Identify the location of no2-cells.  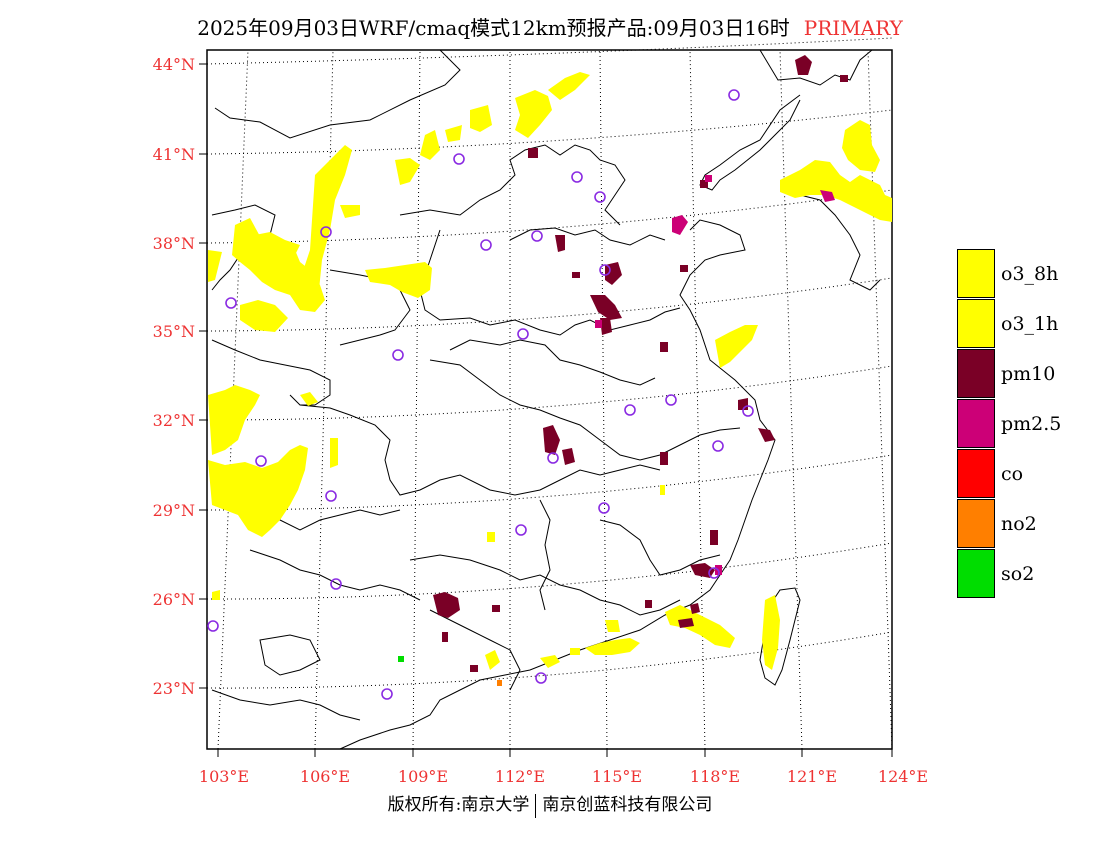
(499, 683).